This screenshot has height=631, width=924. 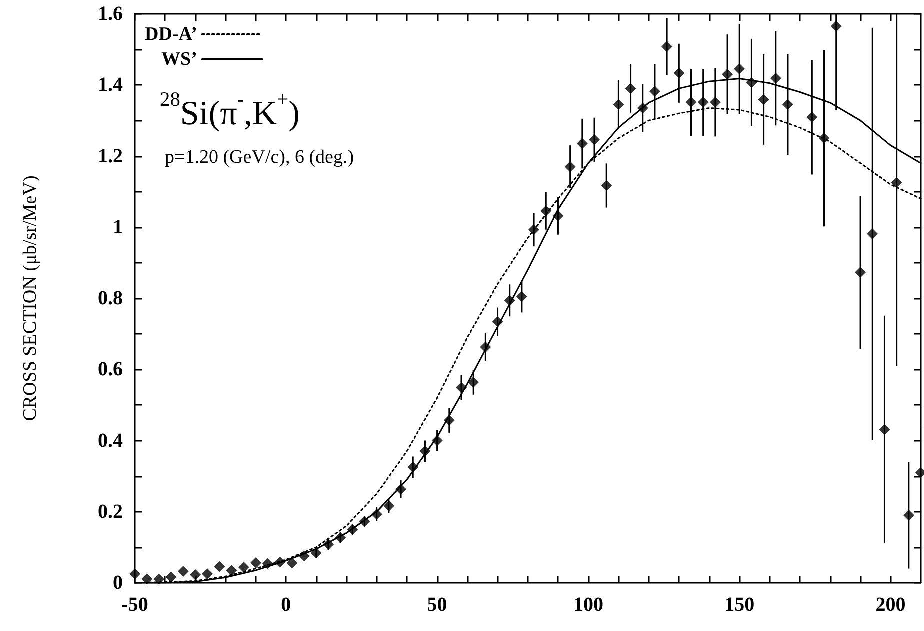 What do you see at coordinates (110, 441) in the screenshot?
I see `y-tick-label: 0.4` at bounding box center [110, 441].